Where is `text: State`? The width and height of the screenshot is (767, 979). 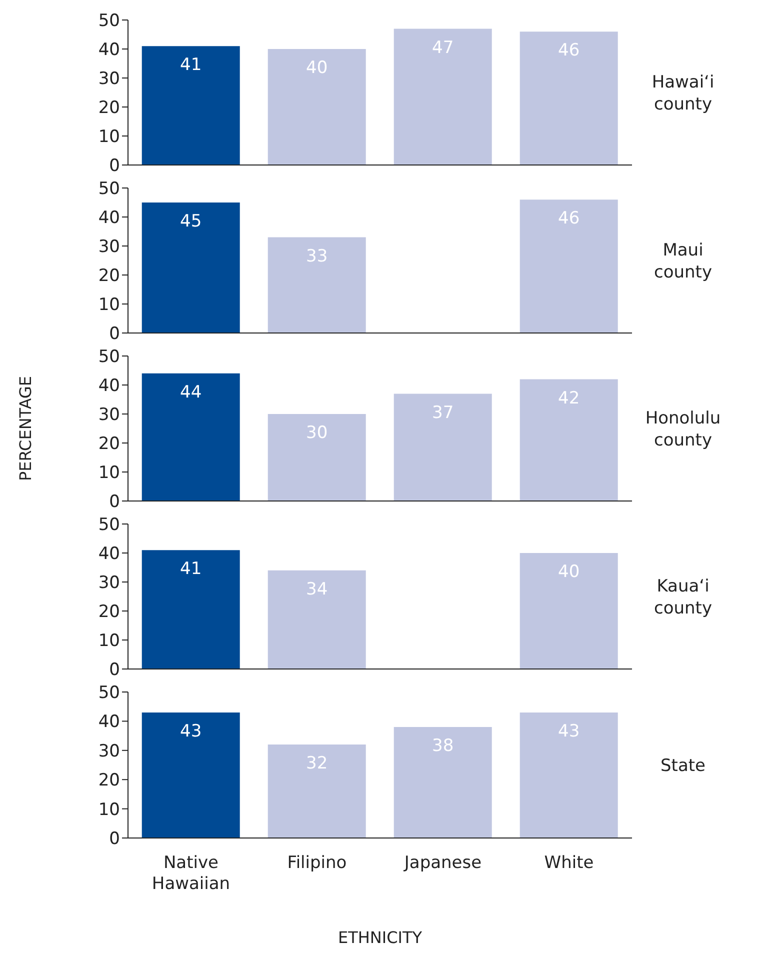
text: State is located at coordinates (683, 766).